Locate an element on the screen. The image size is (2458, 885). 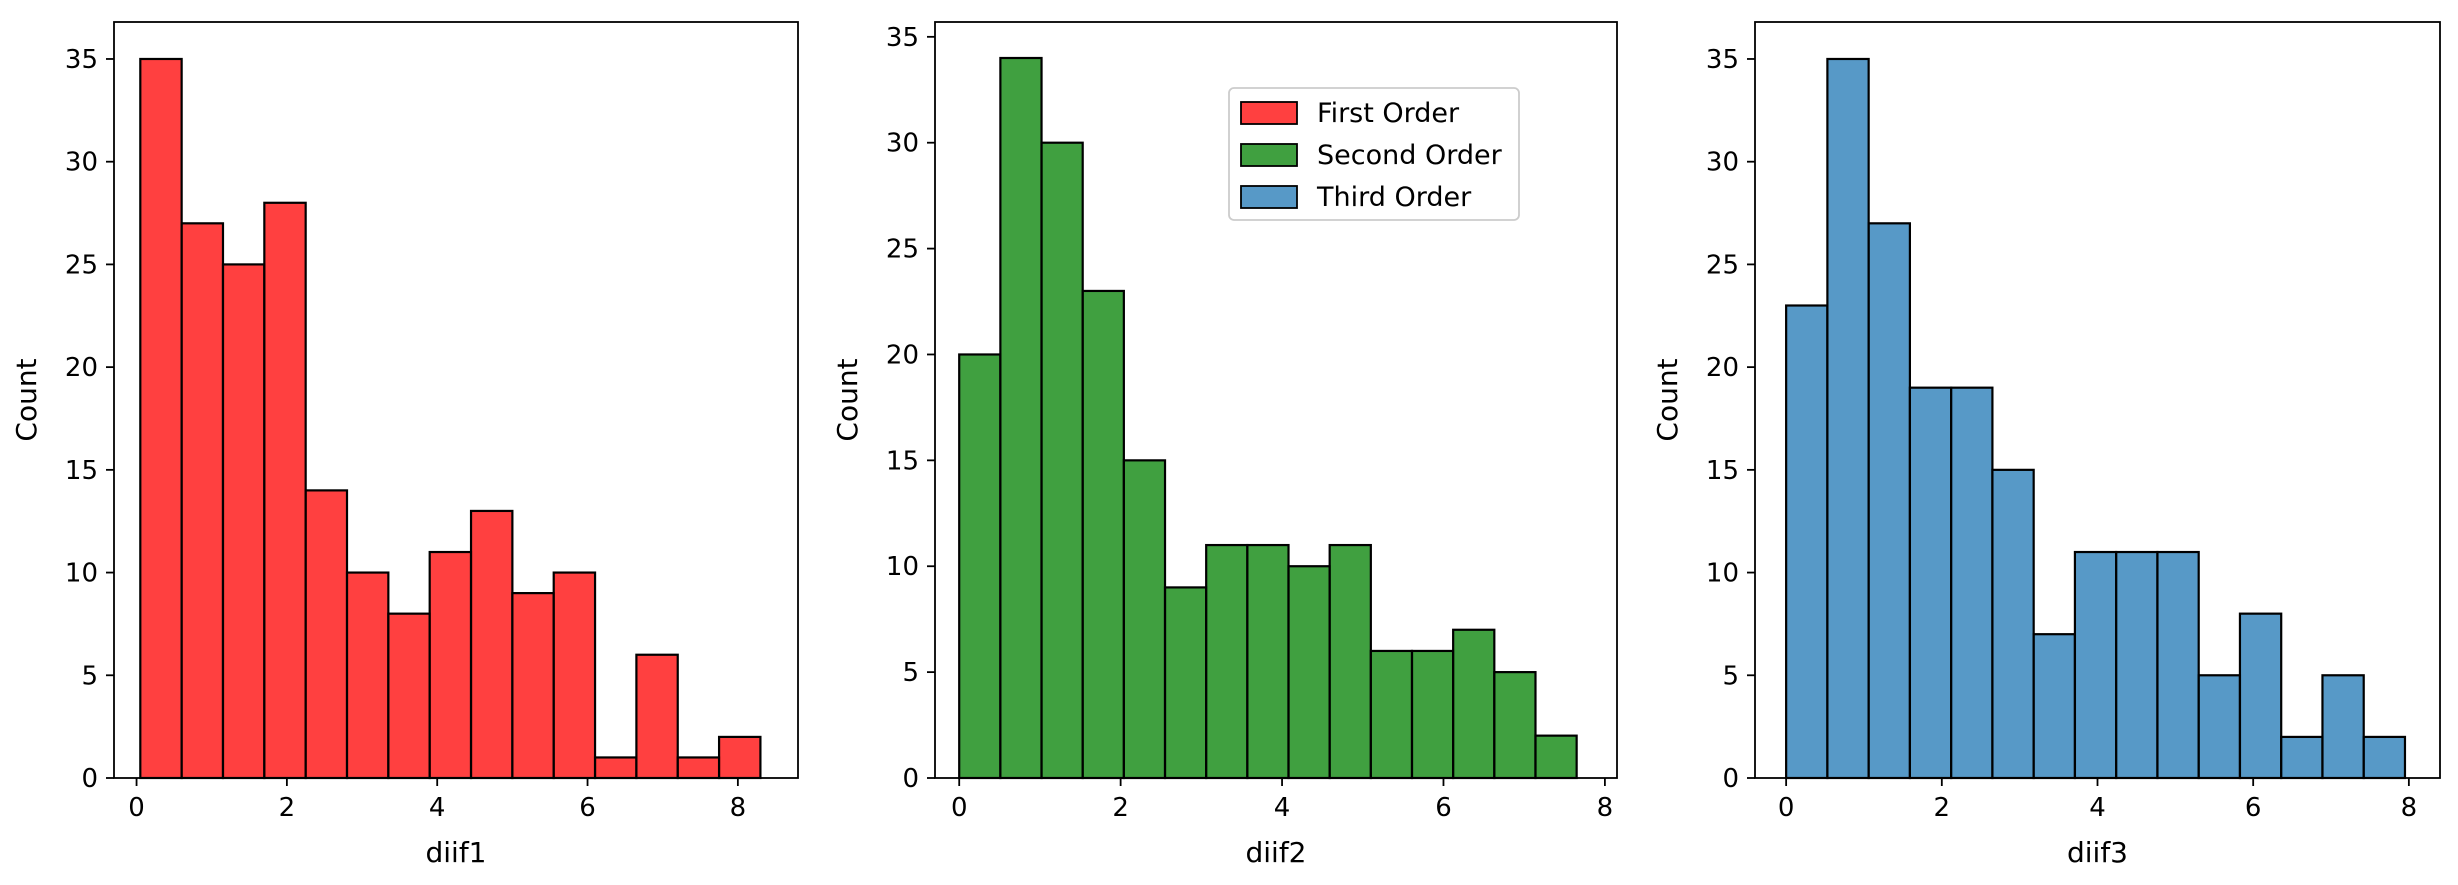
legend-label: Third Order is located at coordinates (1394, 197).